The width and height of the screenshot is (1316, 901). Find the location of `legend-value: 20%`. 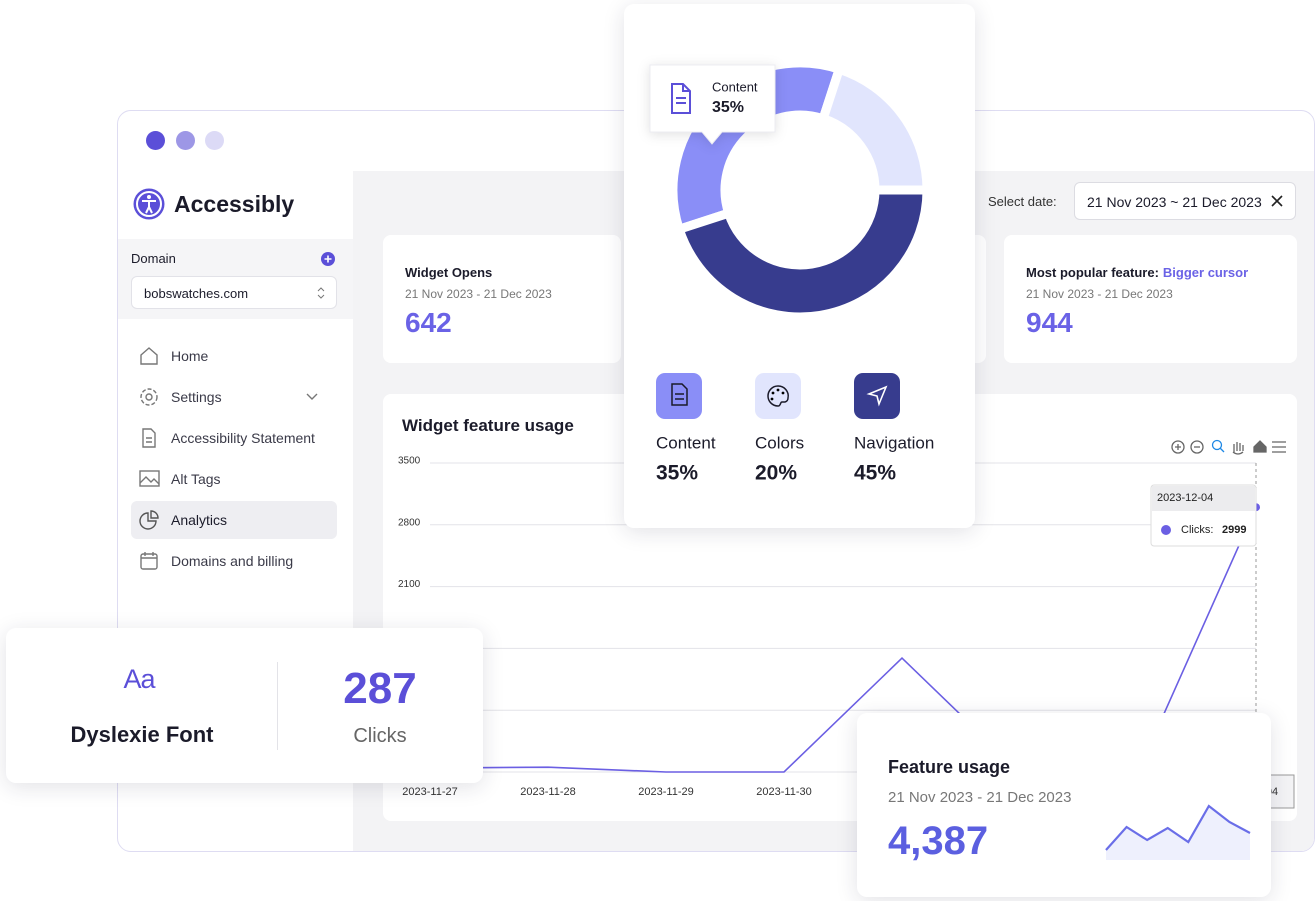

legend-value: 20% is located at coordinates (776, 473).